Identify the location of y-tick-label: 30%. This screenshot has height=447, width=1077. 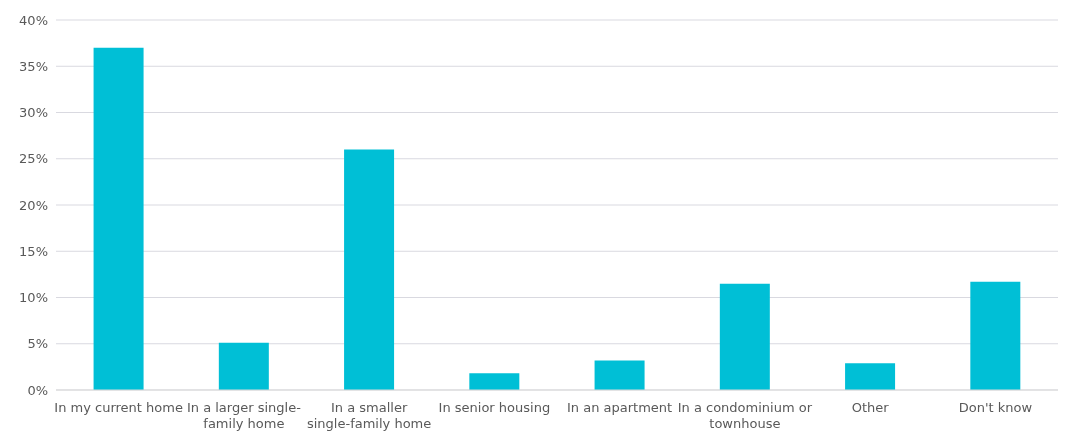
(33, 113).